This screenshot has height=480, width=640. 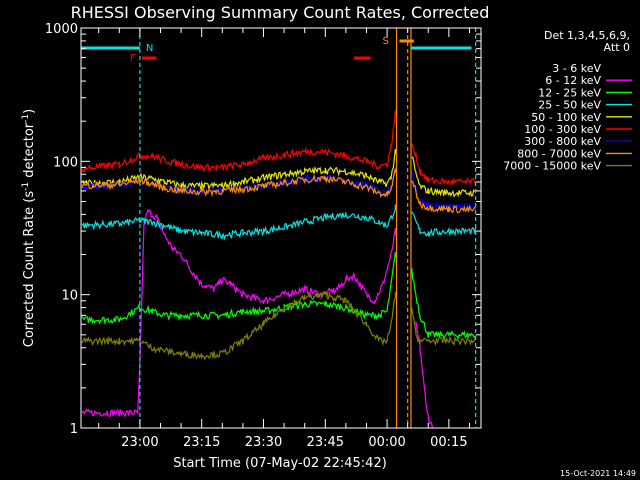 I want to click on y-axis-label-main: Corrected Count Rate (s, so click(x=29, y=269).